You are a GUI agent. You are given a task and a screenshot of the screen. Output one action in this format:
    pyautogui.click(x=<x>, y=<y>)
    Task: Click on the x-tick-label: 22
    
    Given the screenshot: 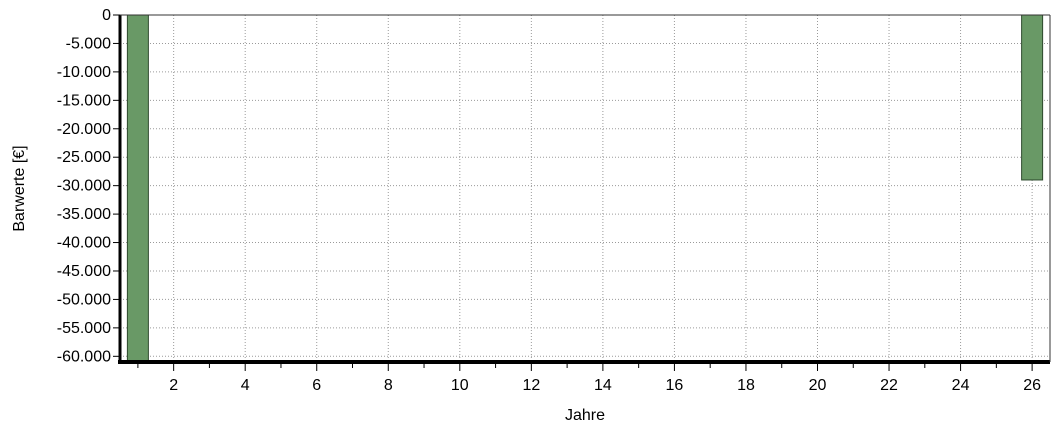 What is the action you would take?
    pyautogui.click(x=889, y=385)
    